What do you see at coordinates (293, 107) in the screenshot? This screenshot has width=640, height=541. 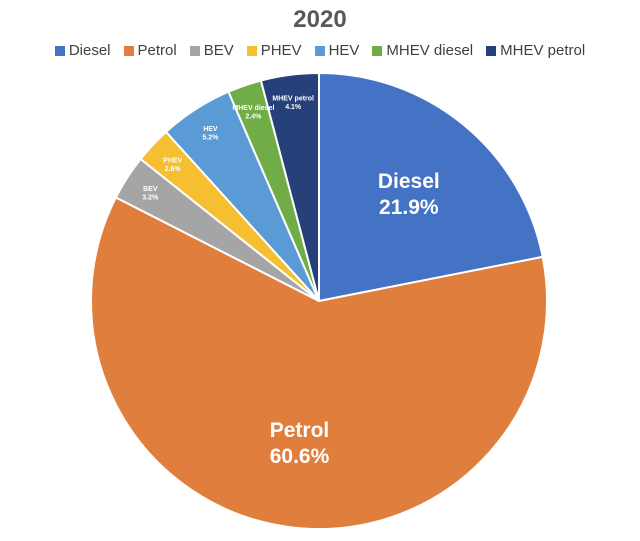 I see `slice-value-mhev-petrol: 4.1%` at bounding box center [293, 107].